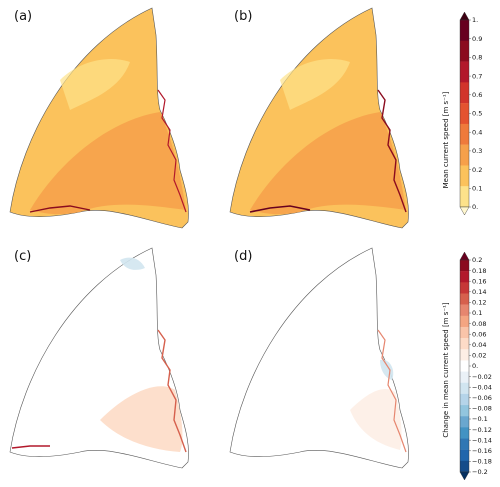 This screenshot has height=487, width=500. What do you see at coordinates (477, 132) in the screenshot?
I see `colorbar-mean-tick-label: 0.4` at bounding box center [477, 132].